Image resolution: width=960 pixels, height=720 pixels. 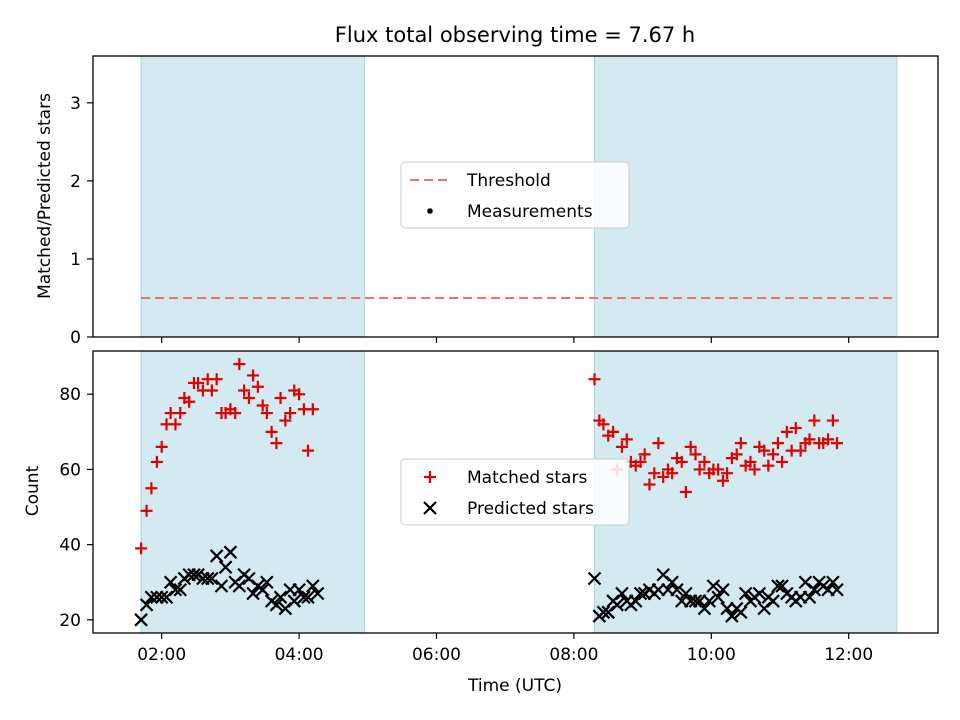 What do you see at coordinates (70, 470) in the screenshot?
I see `y-tick-label: 60` at bounding box center [70, 470].